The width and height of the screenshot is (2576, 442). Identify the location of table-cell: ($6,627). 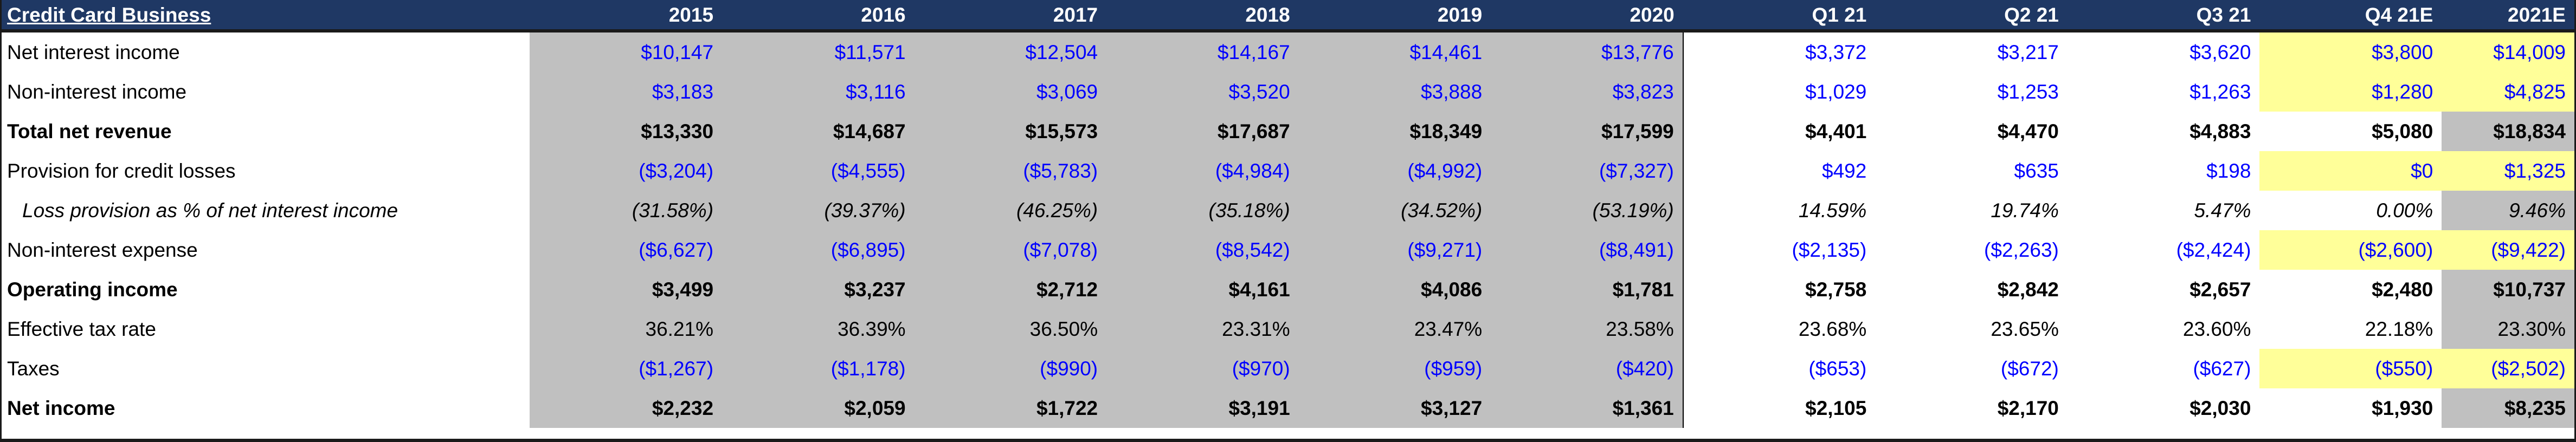
(626, 250).